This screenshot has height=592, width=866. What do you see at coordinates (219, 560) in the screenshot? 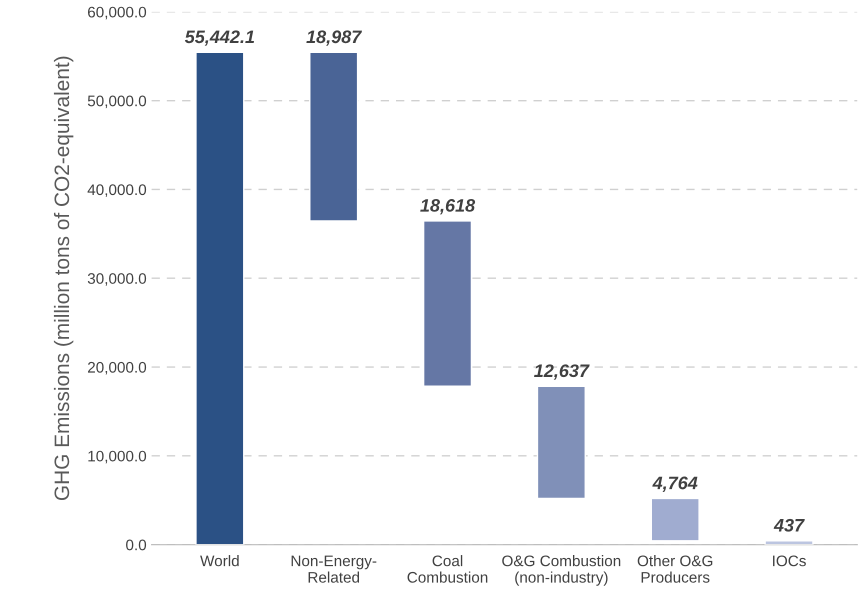
I see `x-tick-label: World` at bounding box center [219, 560].